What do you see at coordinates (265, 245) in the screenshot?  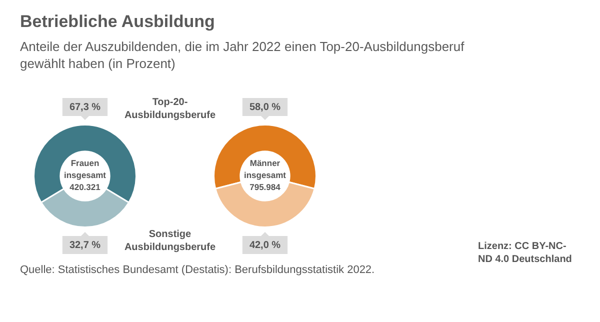 I see `data-label: 42,0 %` at bounding box center [265, 245].